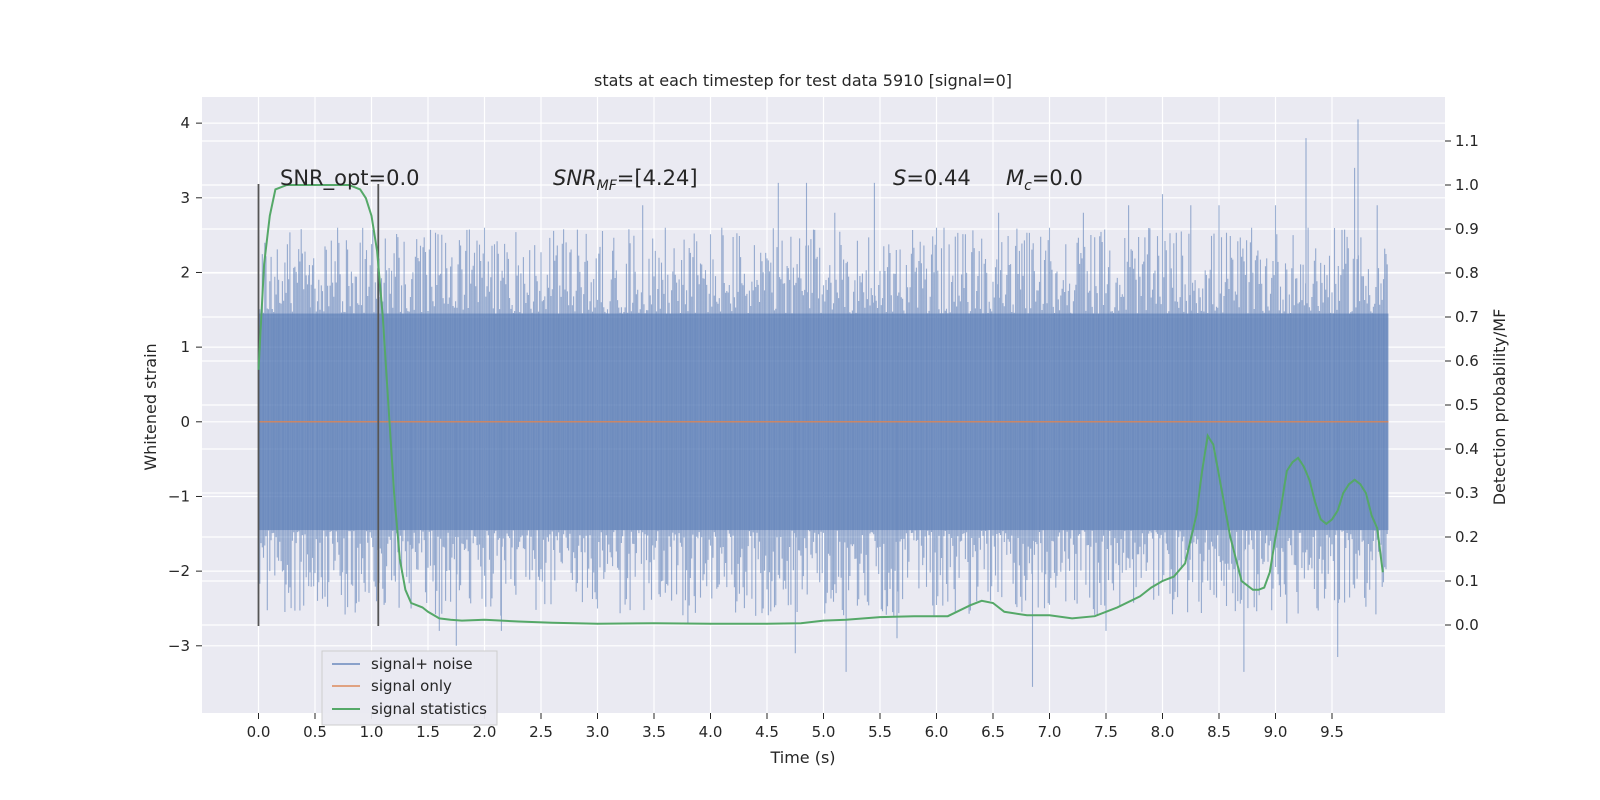  Describe the element at coordinates (1050, 732) in the screenshot. I see `x-tick-label: 7.0` at that location.